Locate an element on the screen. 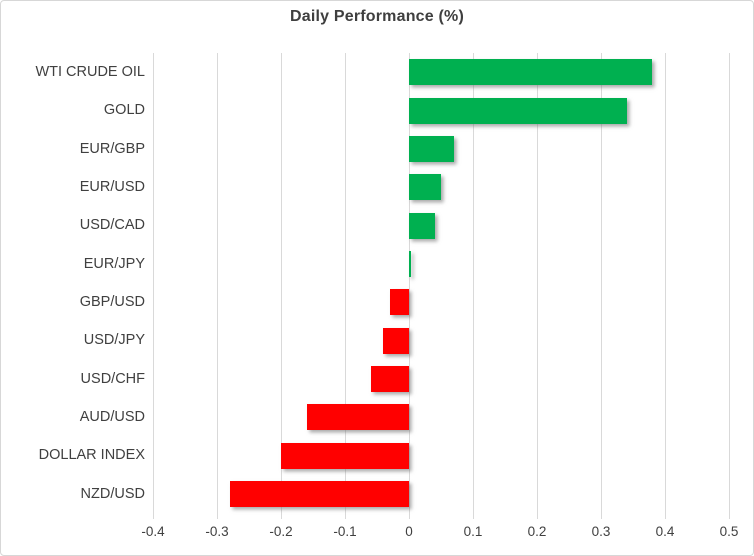  x-tick-label: -0.1 is located at coordinates (345, 531).